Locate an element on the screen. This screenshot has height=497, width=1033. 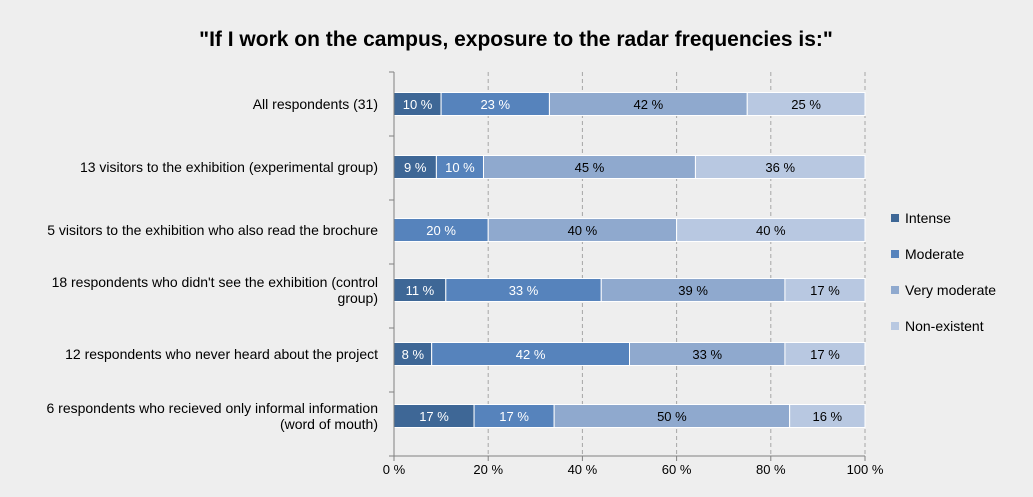
x-tick-label: 0 % is located at coordinates (394, 469).